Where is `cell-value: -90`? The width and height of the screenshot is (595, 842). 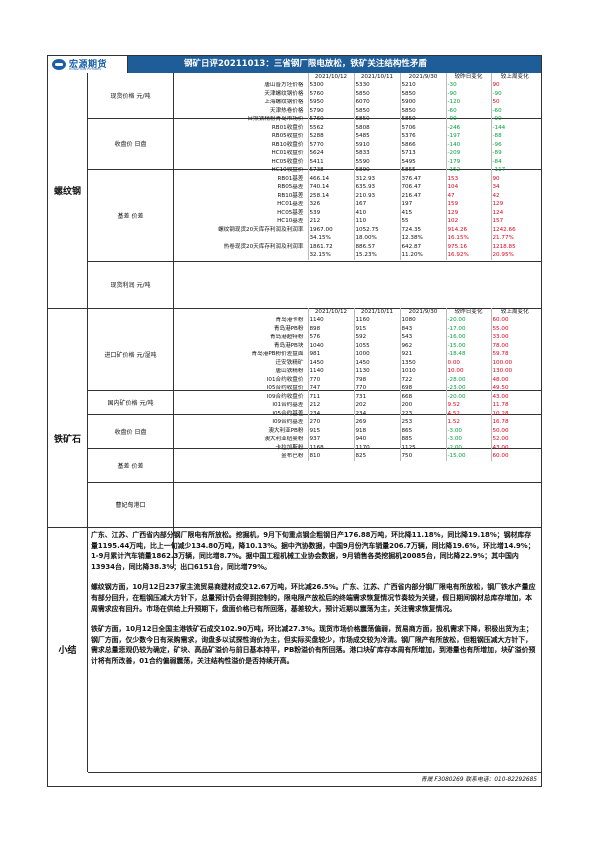 cell-value: -90 is located at coordinates (497, 119).